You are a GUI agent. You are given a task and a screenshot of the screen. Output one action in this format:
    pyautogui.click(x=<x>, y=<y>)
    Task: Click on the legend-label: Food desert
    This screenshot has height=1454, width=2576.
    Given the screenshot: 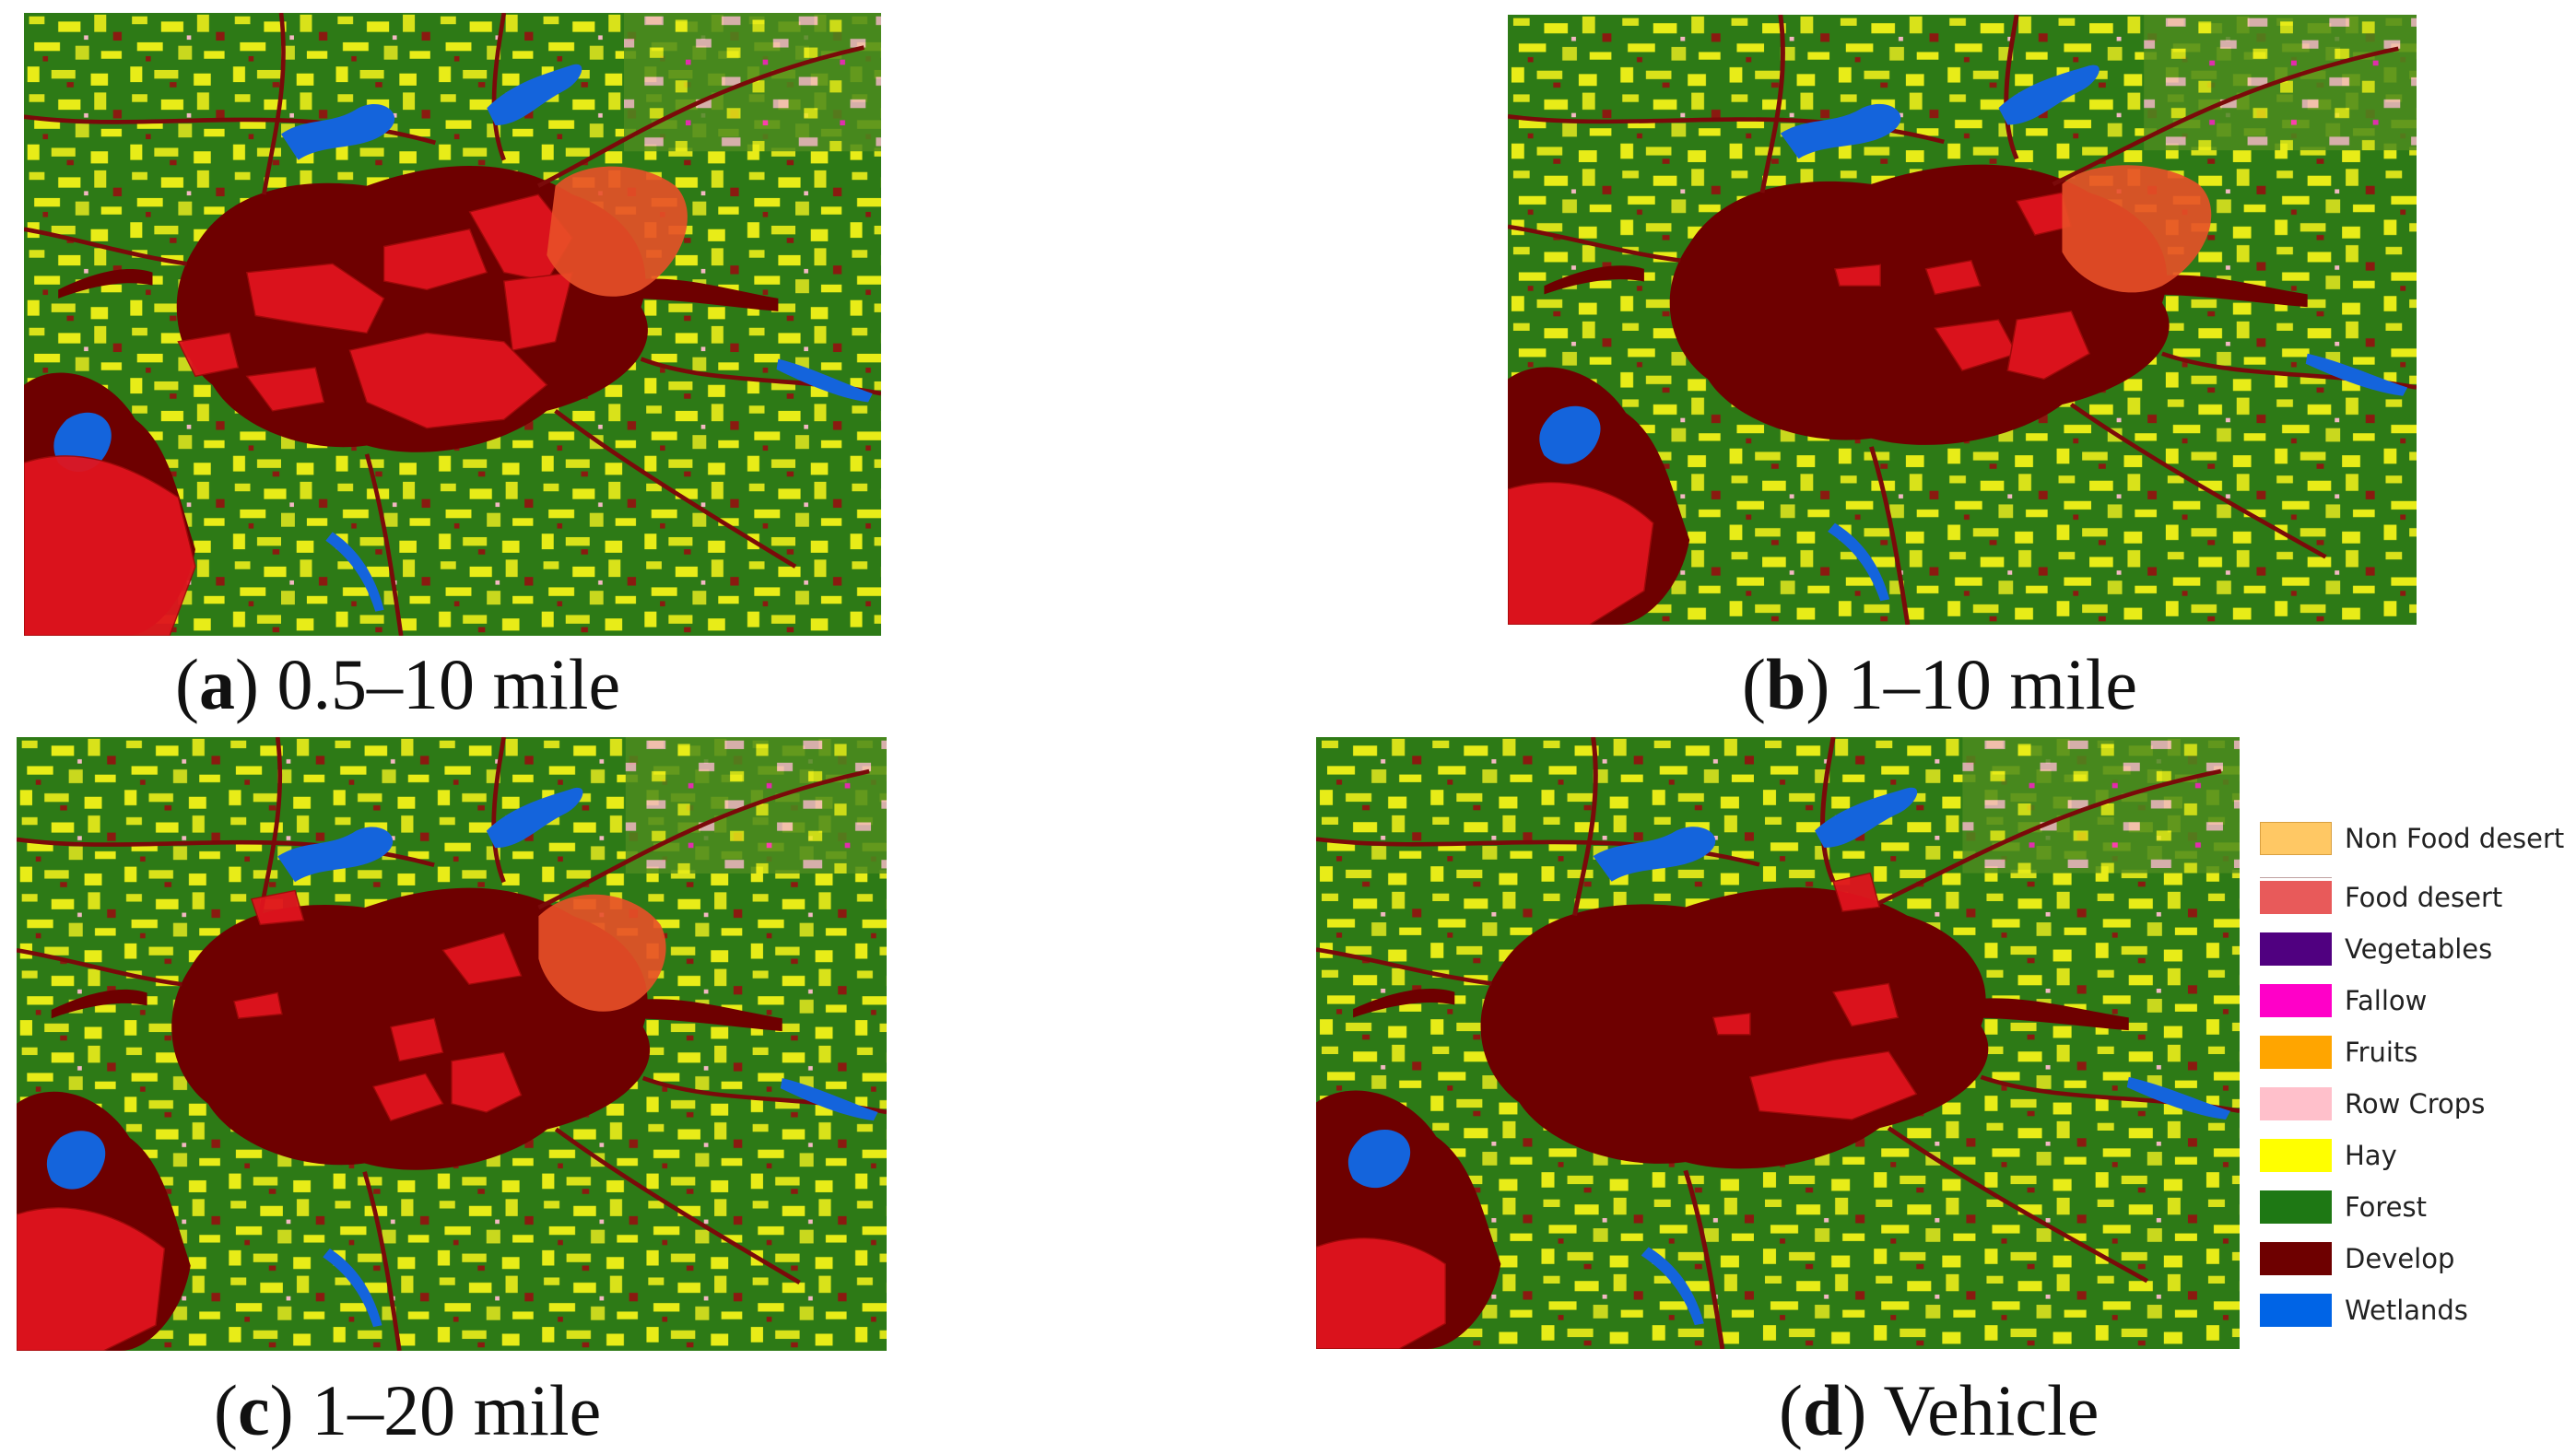 What is the action you would take?
    pyautogui.click(x=2424, y=897)
    